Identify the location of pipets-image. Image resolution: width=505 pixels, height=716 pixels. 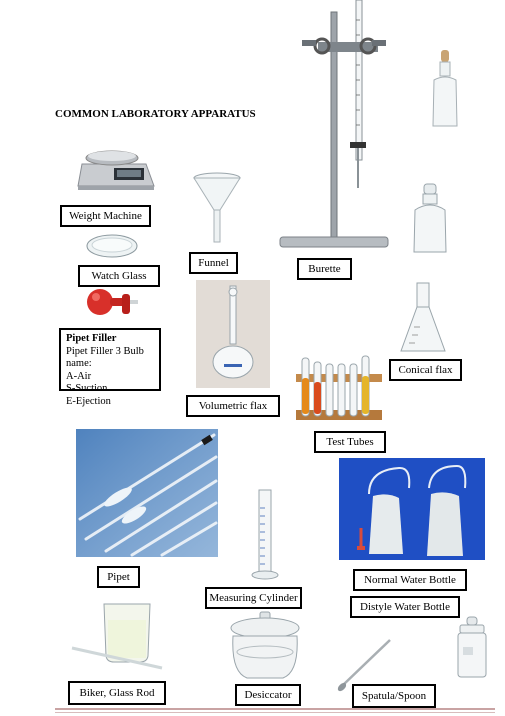
(147, 493).